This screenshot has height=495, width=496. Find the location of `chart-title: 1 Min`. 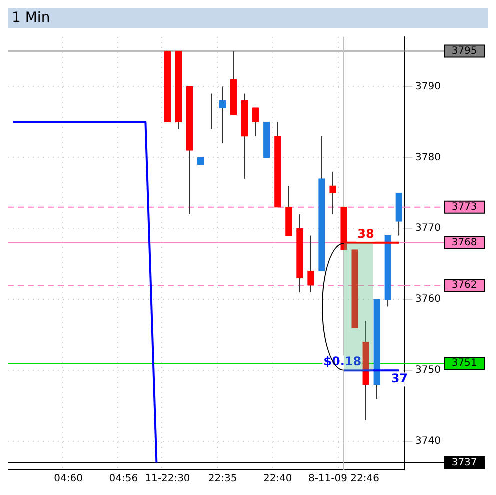

chart-title: 1 Min is located at coordinates (248, 18).